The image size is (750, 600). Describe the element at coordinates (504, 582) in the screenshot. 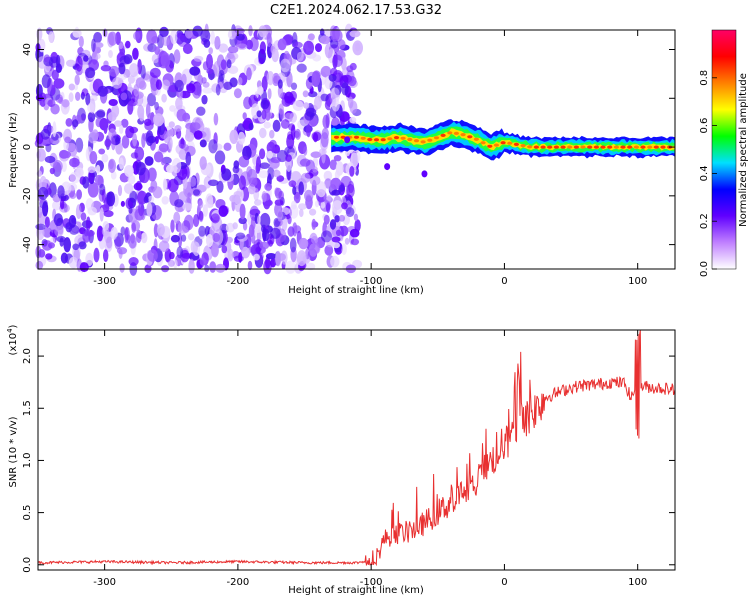

I see `snr-x-tick-label: 0` at that location.